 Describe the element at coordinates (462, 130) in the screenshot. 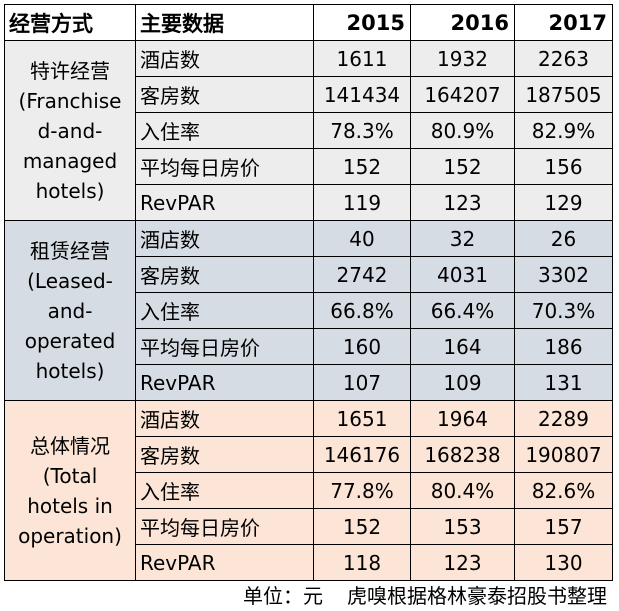

I see `value-cell: 80.9%` at that location.